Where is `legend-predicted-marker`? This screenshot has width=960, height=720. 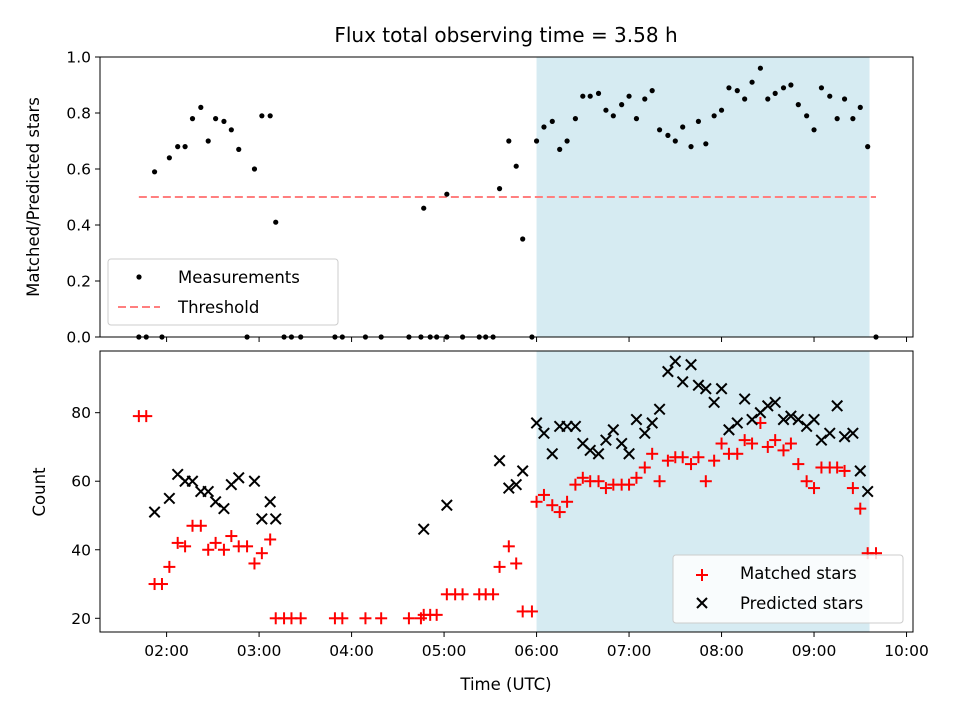
legend-predicted-marker is located at coordinates (702, 603).